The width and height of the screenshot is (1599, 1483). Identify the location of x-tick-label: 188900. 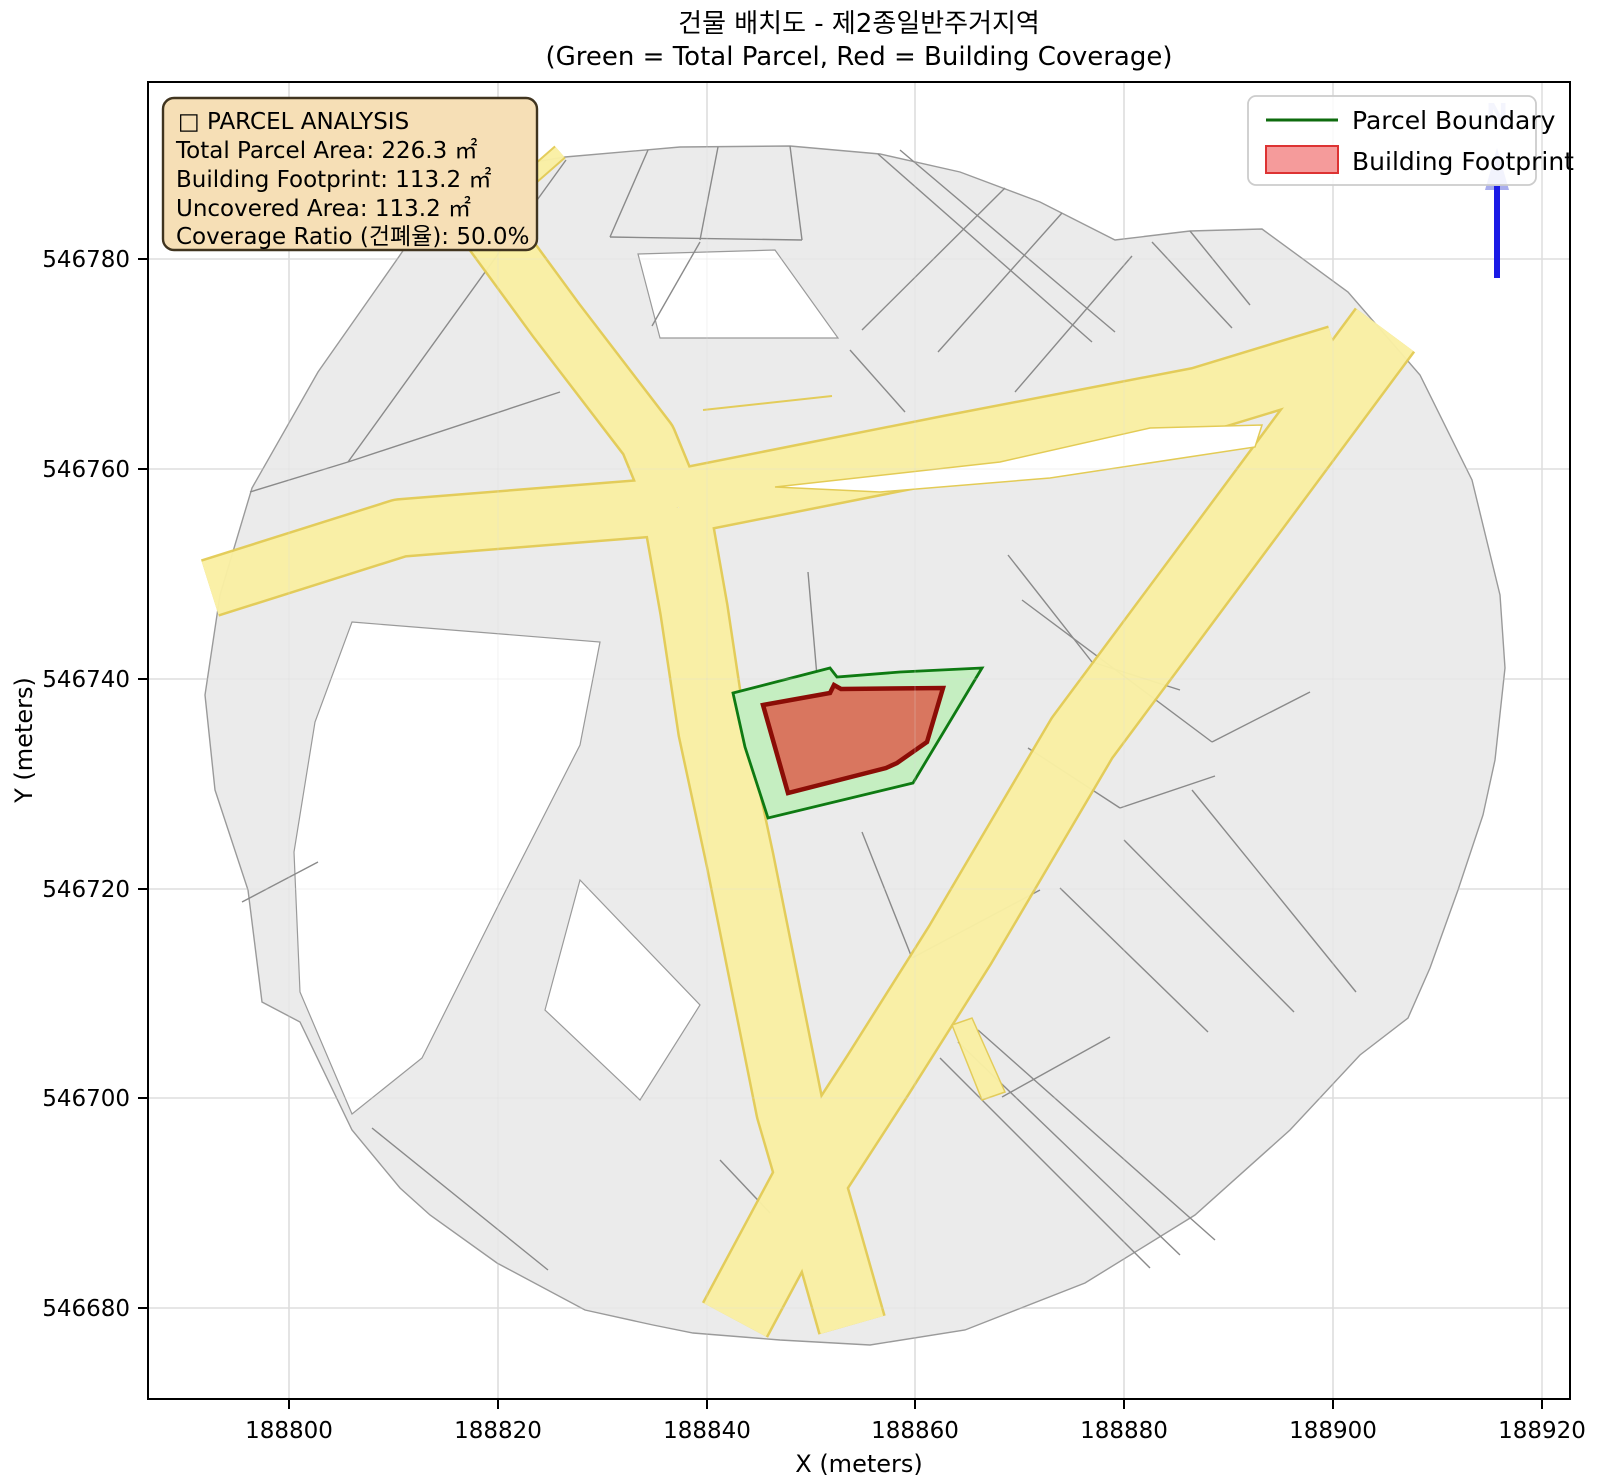
(1333, 1431).